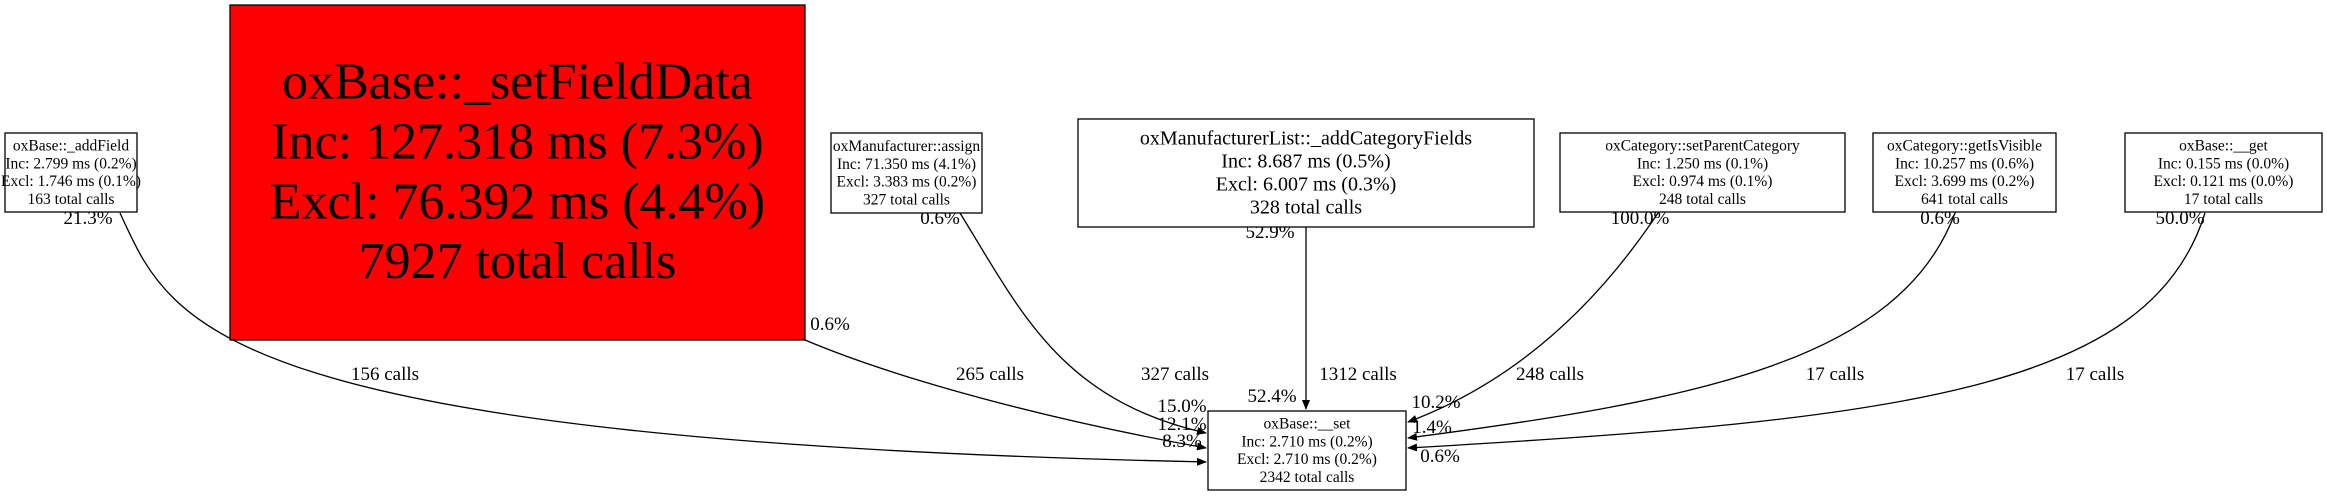 This screenshot has height=496, width=2327. What do you see at coordinates (517, 141) in the screenshot?
I see `node-inclusive-time: Inc: 127.318 ms (7.3%)` at bounding box center [517, 141].